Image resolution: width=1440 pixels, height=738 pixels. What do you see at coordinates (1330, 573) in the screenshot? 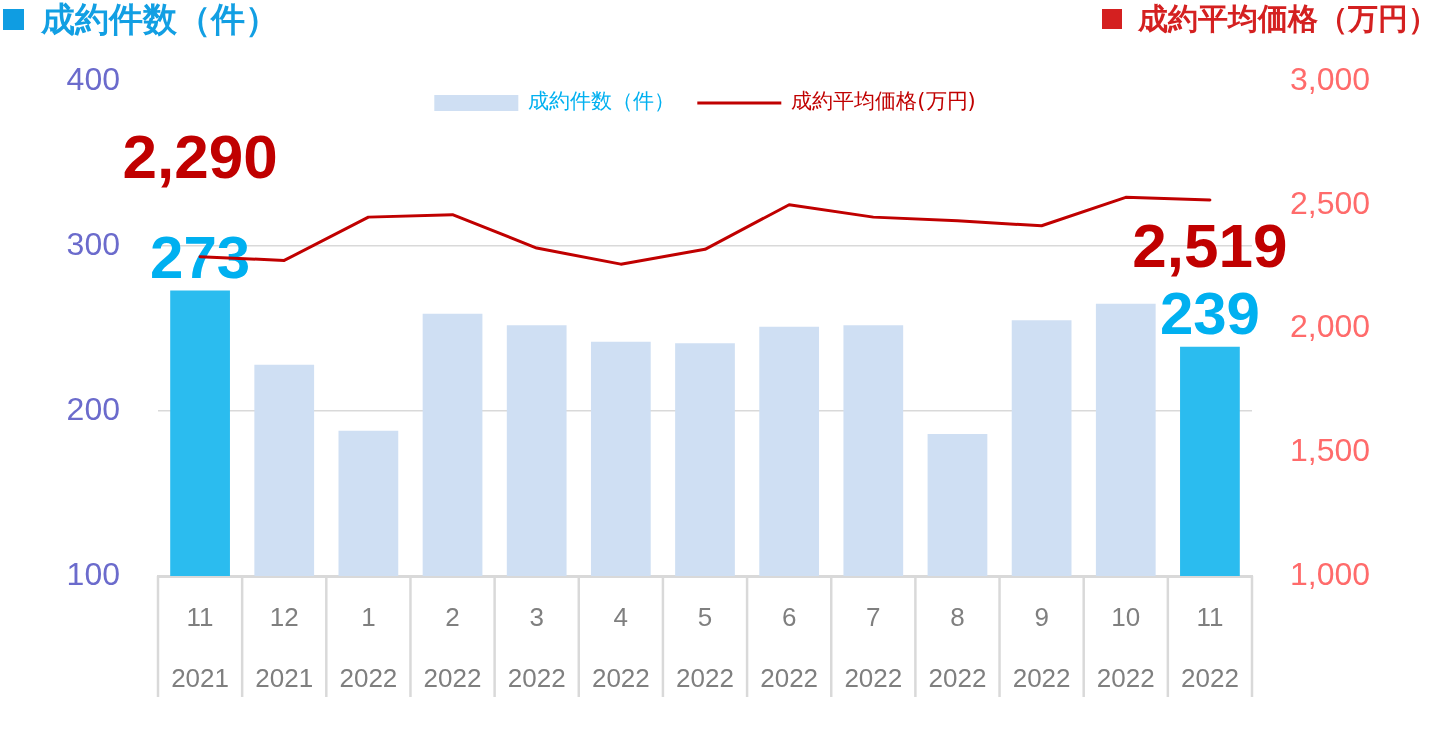
I see `y2-tick-label: 1,000` at bounding box center [1330, 573].